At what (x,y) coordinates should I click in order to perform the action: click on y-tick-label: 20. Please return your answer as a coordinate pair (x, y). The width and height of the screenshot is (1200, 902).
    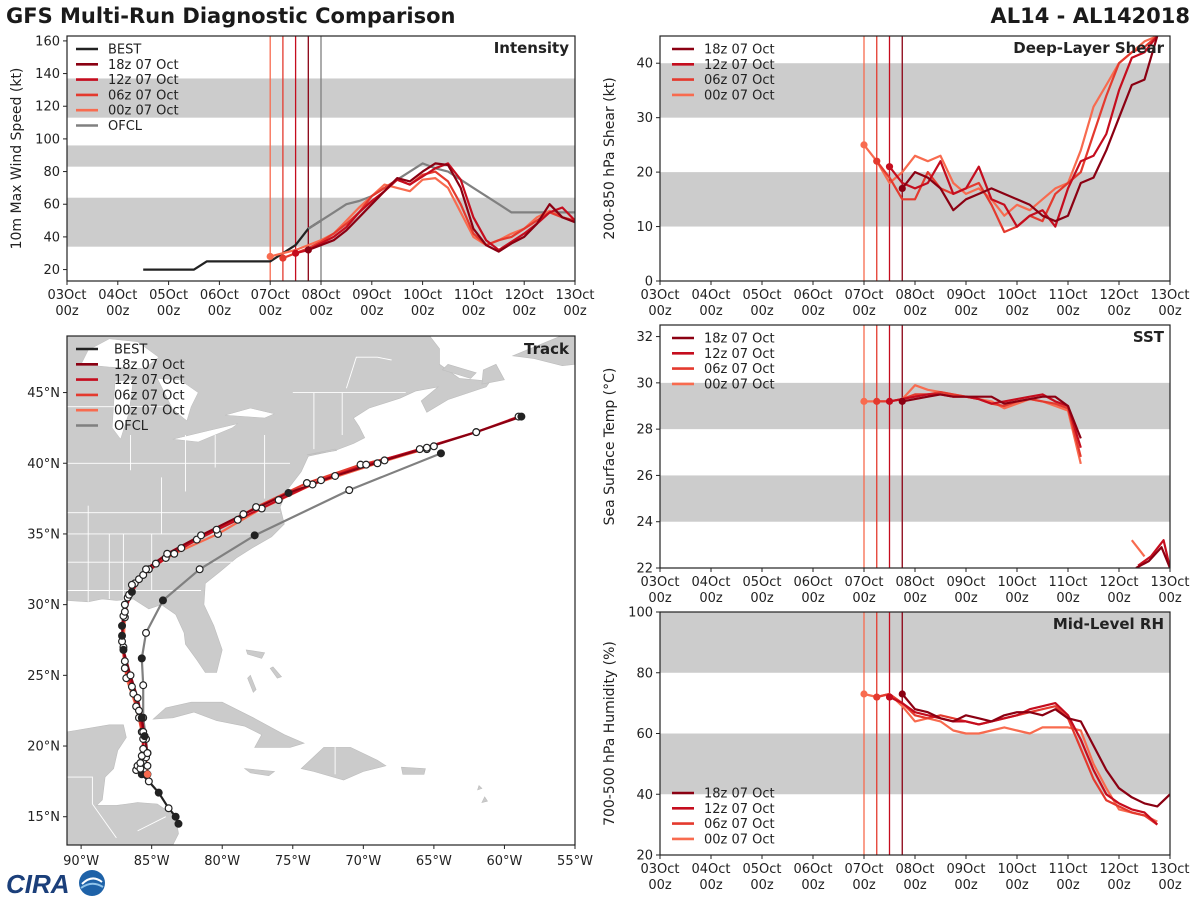
    Looking at the image, I should click on (644, 173).